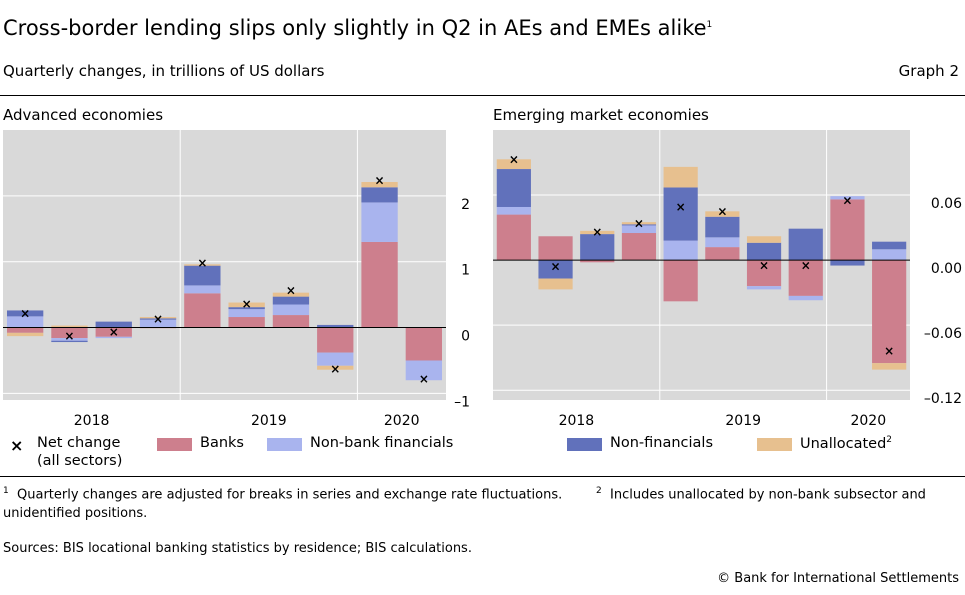 The width and height of the screenshot is (965, 595). What do you see at coordinates (584, 444) in the screenshot?
I see `legend-nonfin-swatch` at bounding box center [584, 444].